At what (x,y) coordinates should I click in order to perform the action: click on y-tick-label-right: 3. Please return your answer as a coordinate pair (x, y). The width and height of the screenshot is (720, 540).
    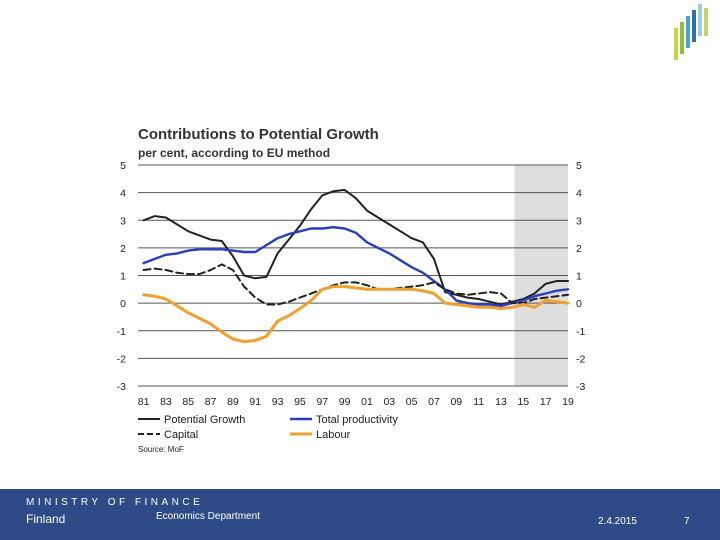
    Looking at the image, I should click on (579, 221).